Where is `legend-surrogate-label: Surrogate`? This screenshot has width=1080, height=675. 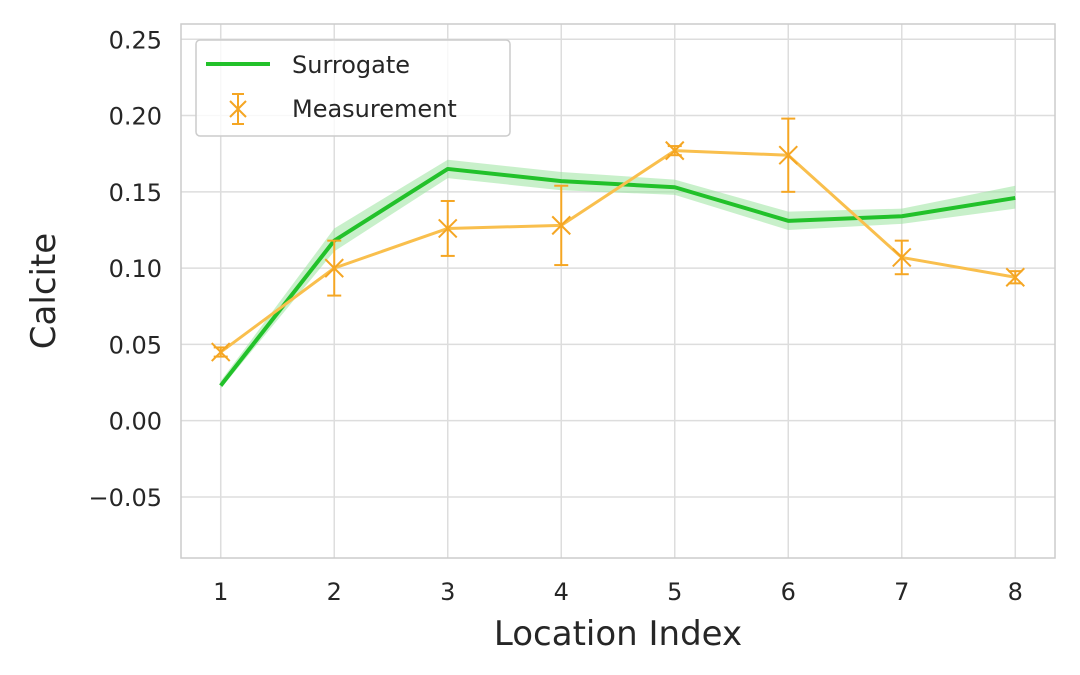
legend-surrogate-label: Surrogate is located at coordinates (351, 65).